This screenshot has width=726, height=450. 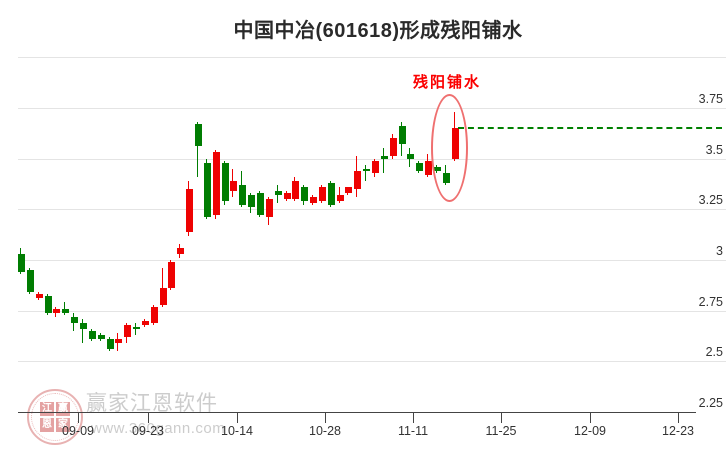 What do you see at coordinates (357, 412) in the screenshot?
I see `x-axis-line` at bounding box center [357, 412].